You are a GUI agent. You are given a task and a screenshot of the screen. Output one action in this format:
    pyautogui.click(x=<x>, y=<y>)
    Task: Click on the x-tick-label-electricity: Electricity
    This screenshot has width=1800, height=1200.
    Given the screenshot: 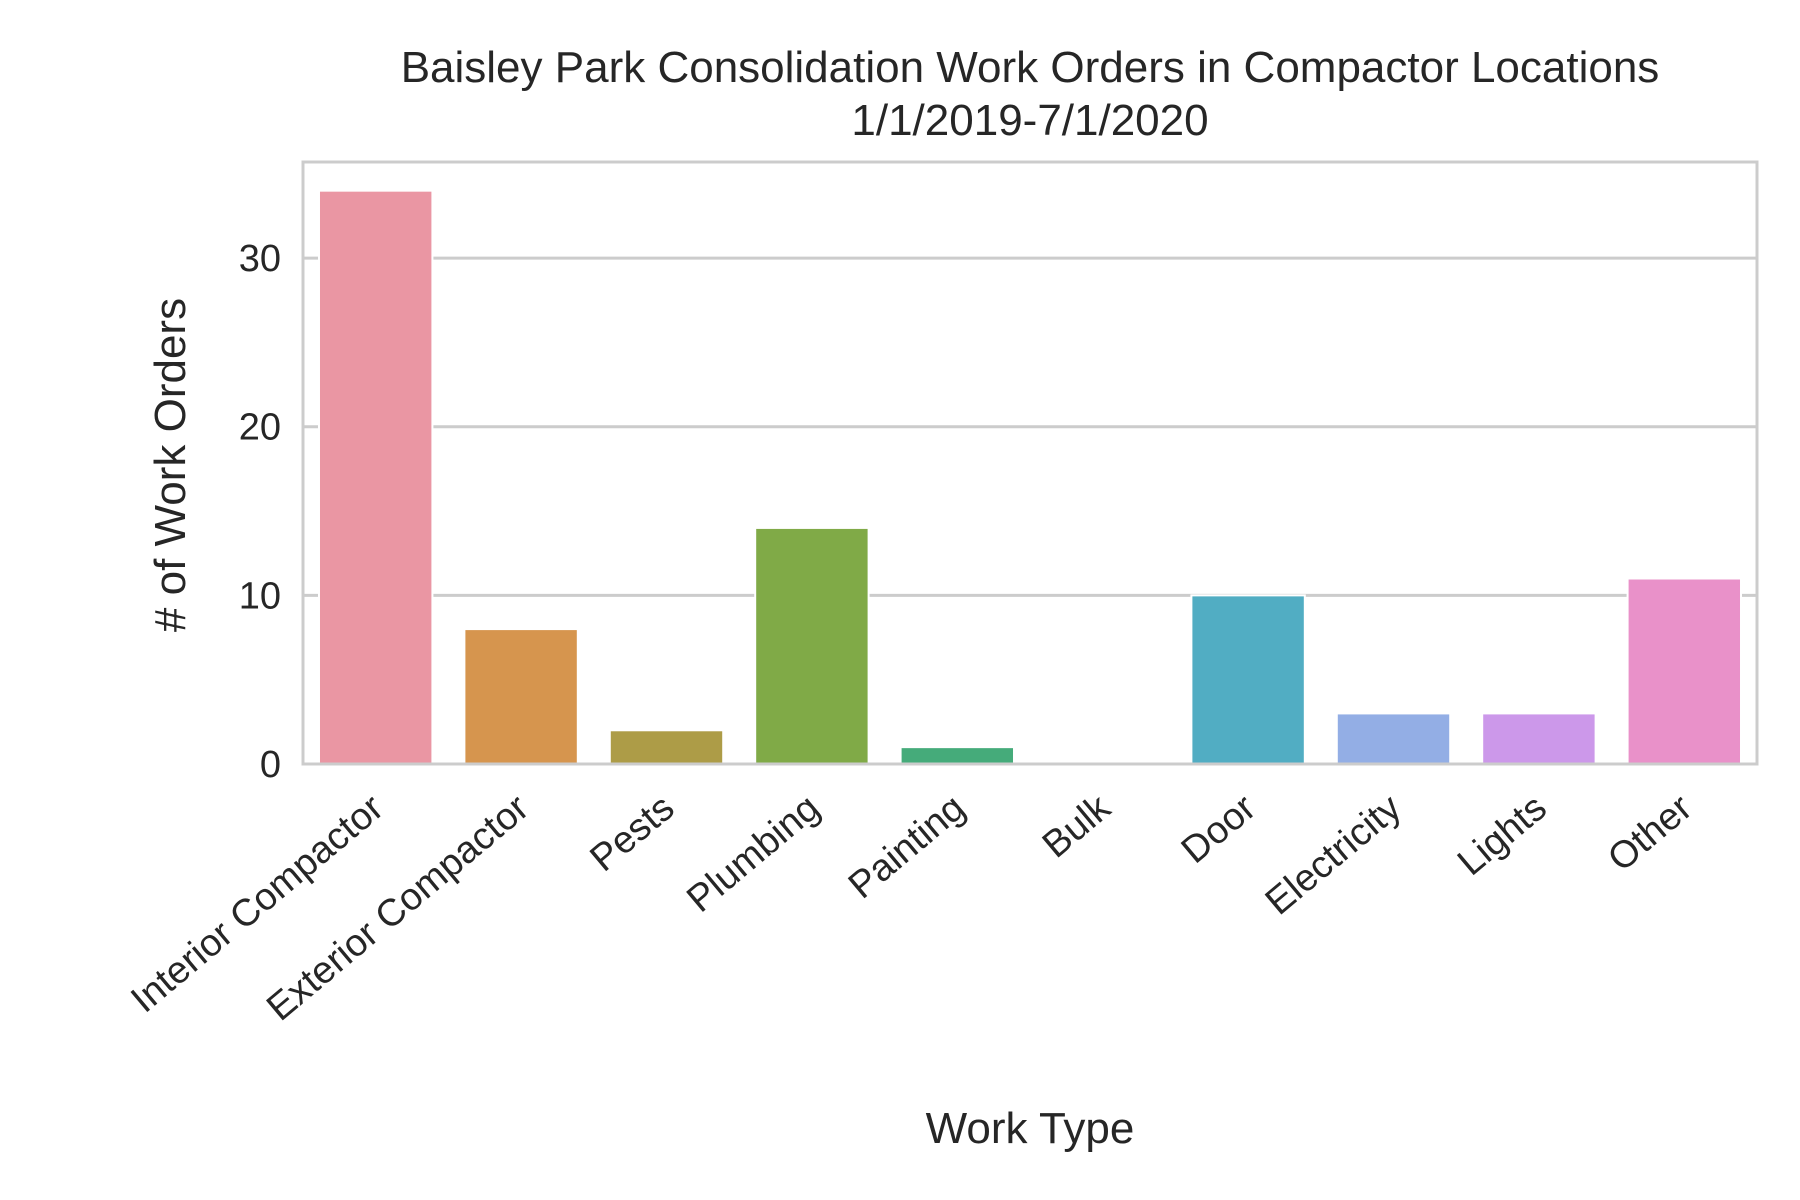 What is the action you would take?
    pyautogui.click(x=1334, y=855)
    